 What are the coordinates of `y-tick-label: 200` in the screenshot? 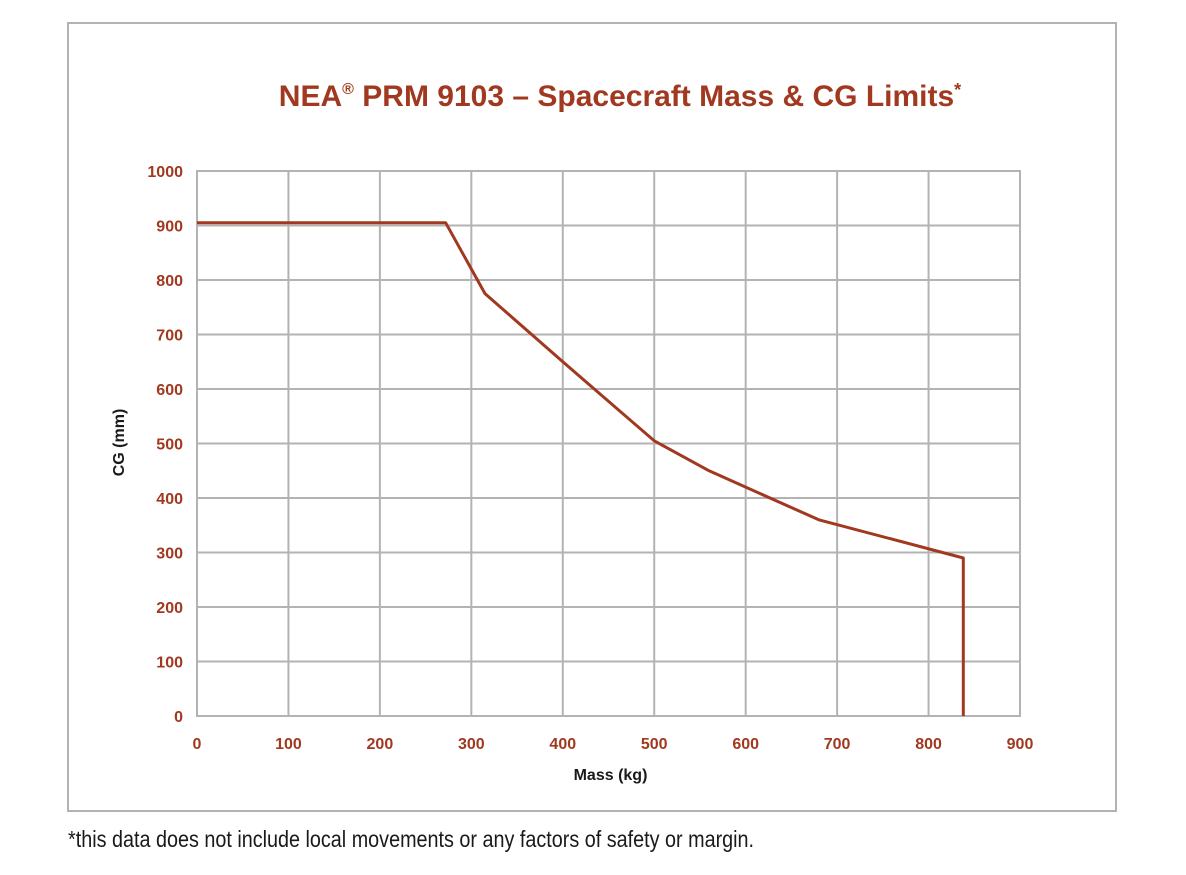 It's located at (169, 608).